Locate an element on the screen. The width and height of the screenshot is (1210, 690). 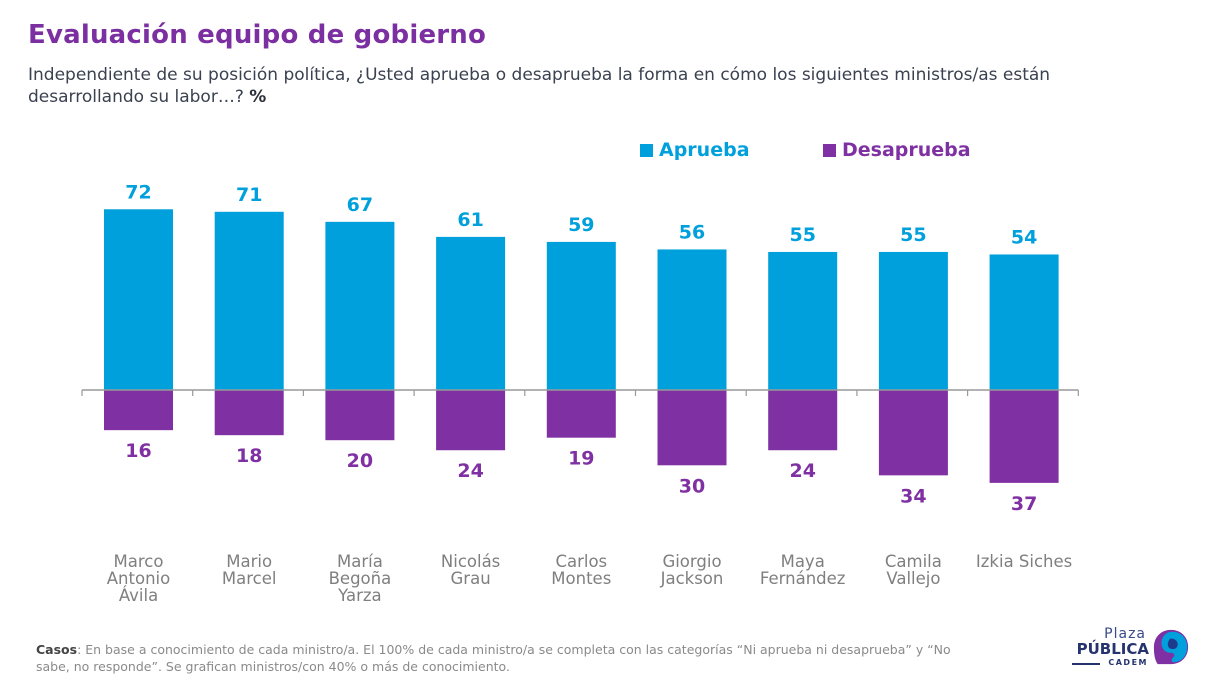
footnote-label: Casos is located at coordinates (57, 649).